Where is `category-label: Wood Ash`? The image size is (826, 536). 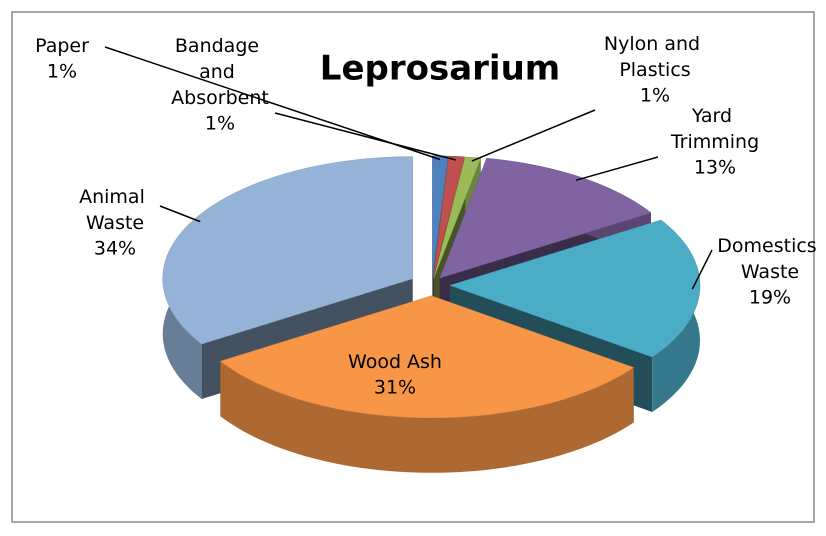
category-label: Wood Ash is located at coordinates (395, 362).